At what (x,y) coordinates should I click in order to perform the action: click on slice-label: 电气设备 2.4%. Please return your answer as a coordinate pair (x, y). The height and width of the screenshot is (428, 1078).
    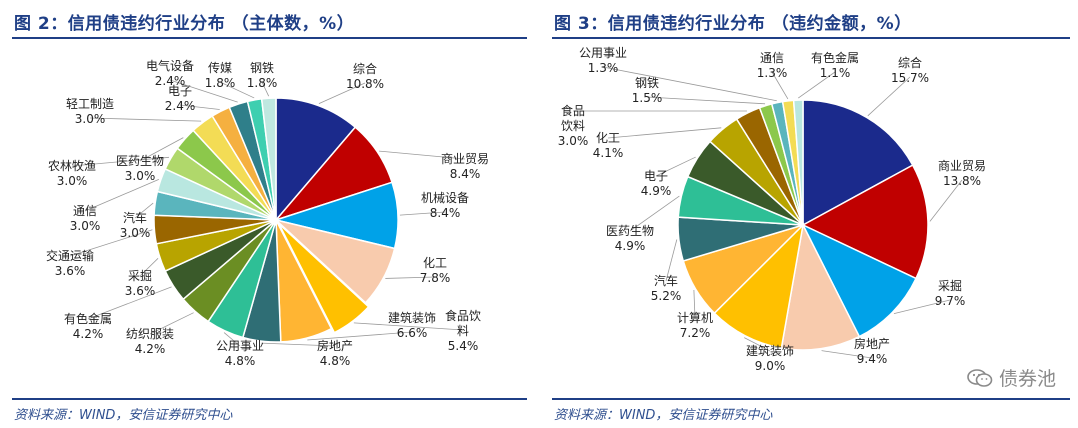
    Looking at the image, I should click on (170, 73).